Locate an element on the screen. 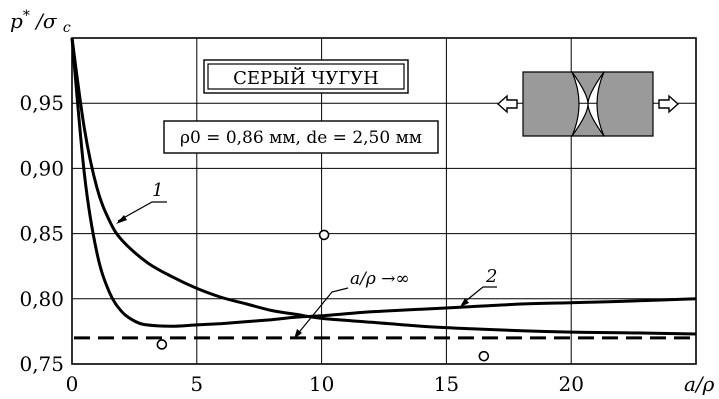 Image resolution: width=719 pixels, height=399 pixels. x-axis-label: a/ρ is located at coordinates (699, 384).